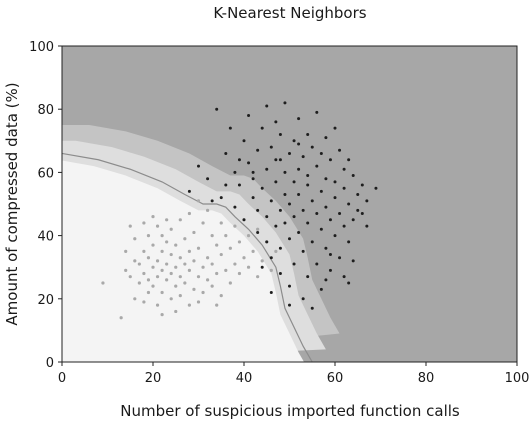  What do you see at coordinates (45, 110) in the screenshot?
I see `y-tick-label: 80` at bounding box center [45, 110].